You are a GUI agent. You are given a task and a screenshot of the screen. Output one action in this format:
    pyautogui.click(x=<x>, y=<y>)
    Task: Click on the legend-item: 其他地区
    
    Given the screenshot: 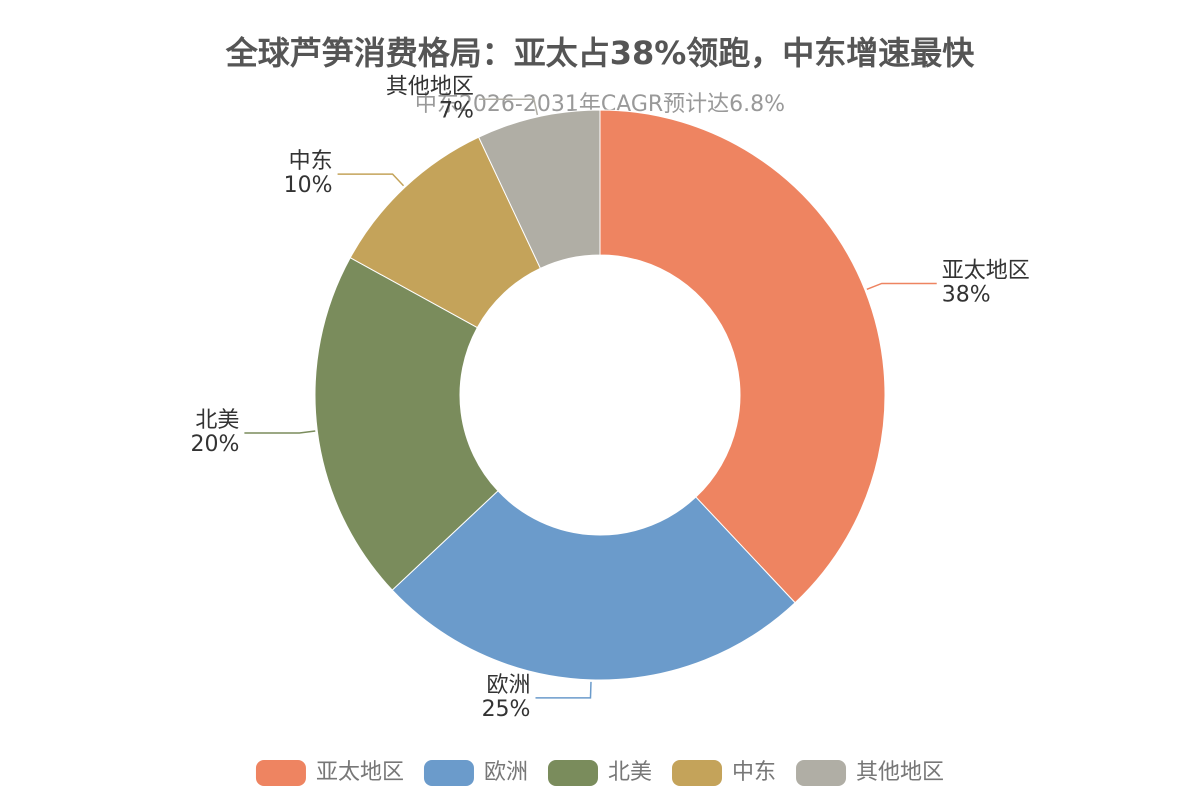 What is the action you would take?
    pyautogui.click(x=870, y=773)
    